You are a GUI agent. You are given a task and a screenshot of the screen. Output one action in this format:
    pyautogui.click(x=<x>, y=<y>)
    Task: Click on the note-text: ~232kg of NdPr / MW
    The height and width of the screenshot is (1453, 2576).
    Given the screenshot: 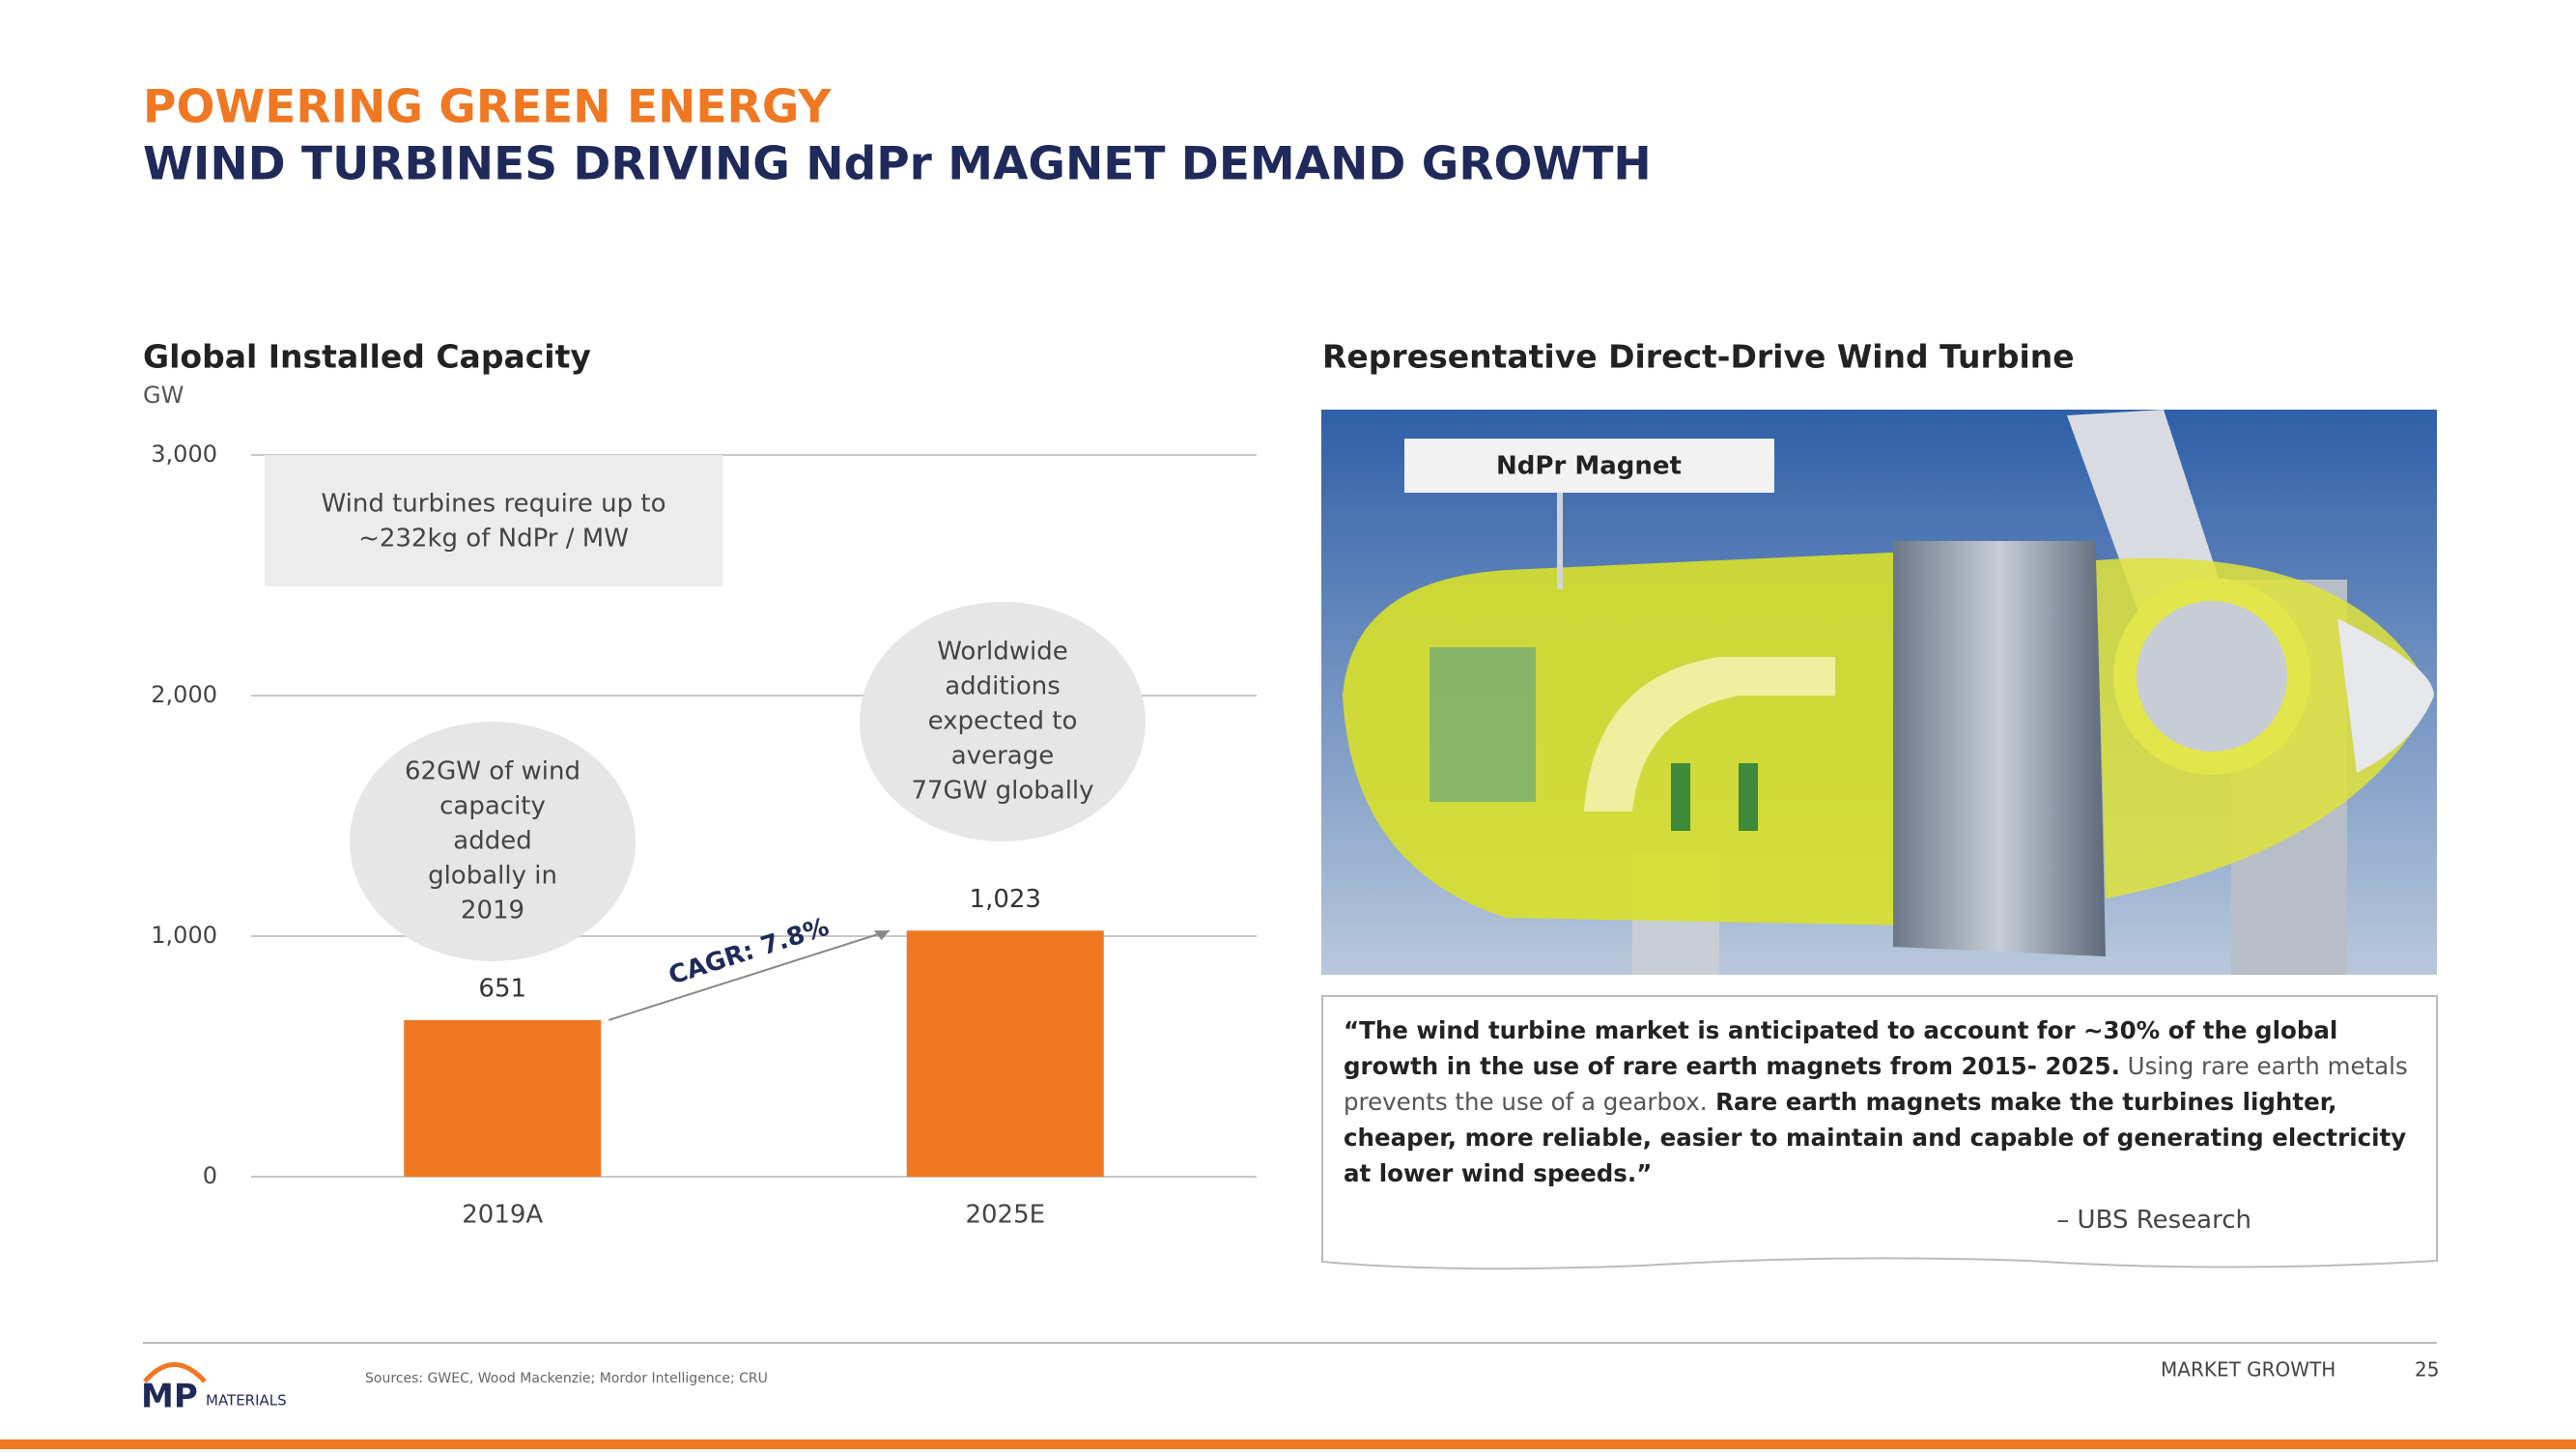 What is the action you would take?
    pyautogui.click(x=493, y=539)
    